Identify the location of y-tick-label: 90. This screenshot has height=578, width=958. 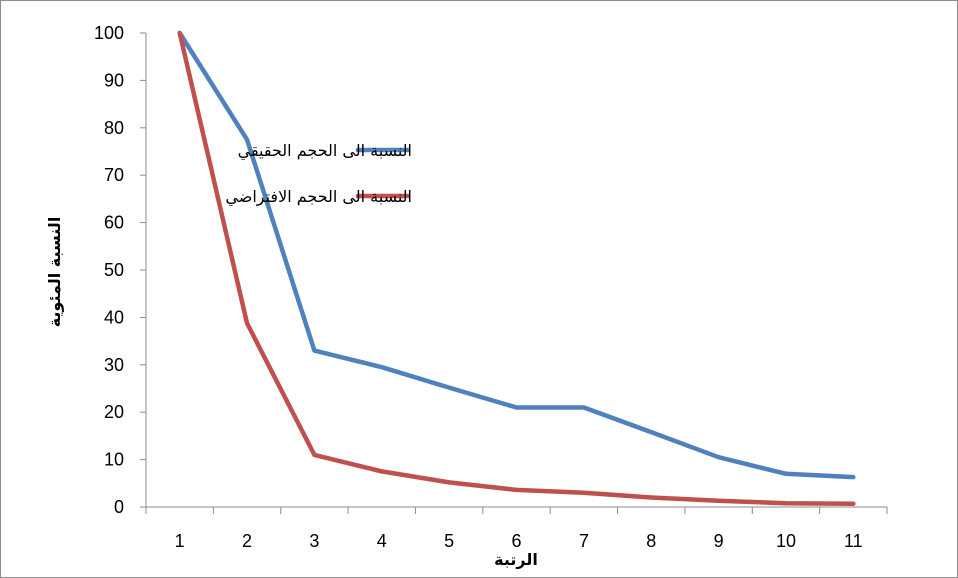
(114, 80).